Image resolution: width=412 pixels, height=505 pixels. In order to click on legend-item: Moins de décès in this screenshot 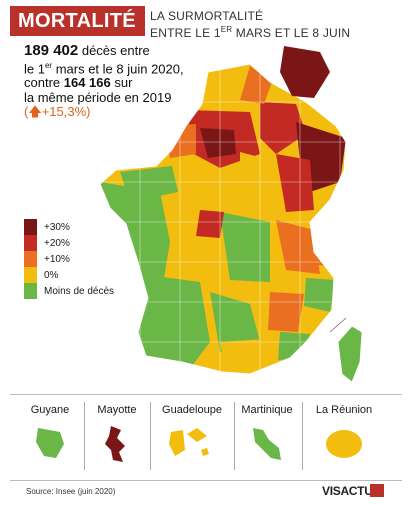, I will do `click(69, 291)`.